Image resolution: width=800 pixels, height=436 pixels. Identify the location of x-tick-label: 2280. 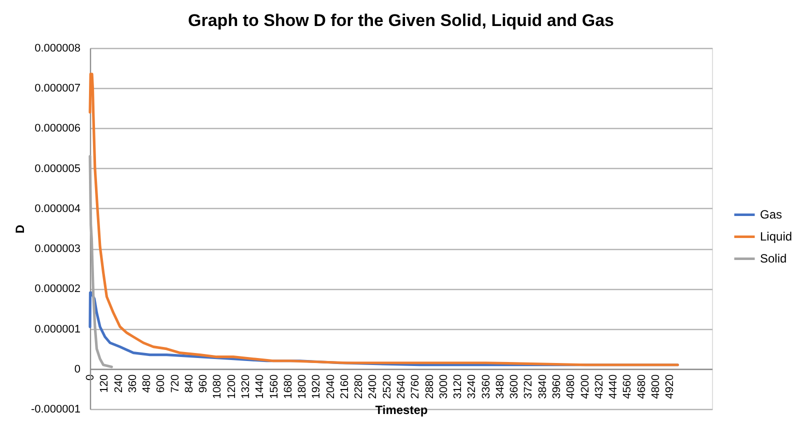
(359, 386).